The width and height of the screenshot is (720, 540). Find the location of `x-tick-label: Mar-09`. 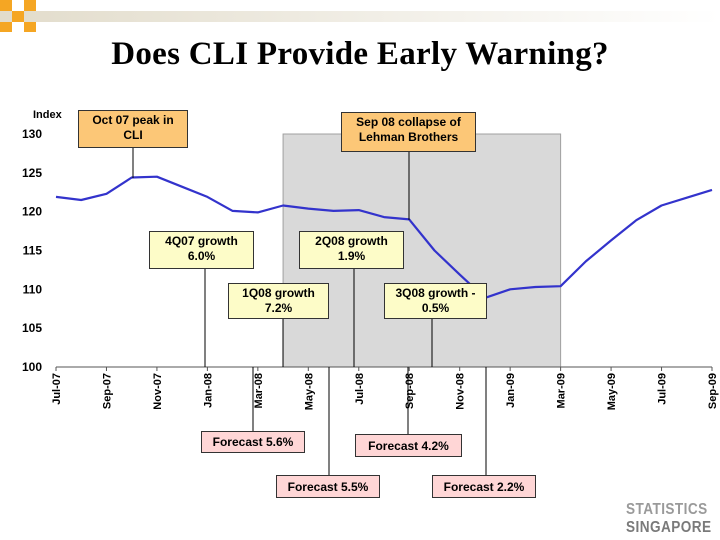

x-tick-label: Mar-09 is located at coordinates (562, 390).